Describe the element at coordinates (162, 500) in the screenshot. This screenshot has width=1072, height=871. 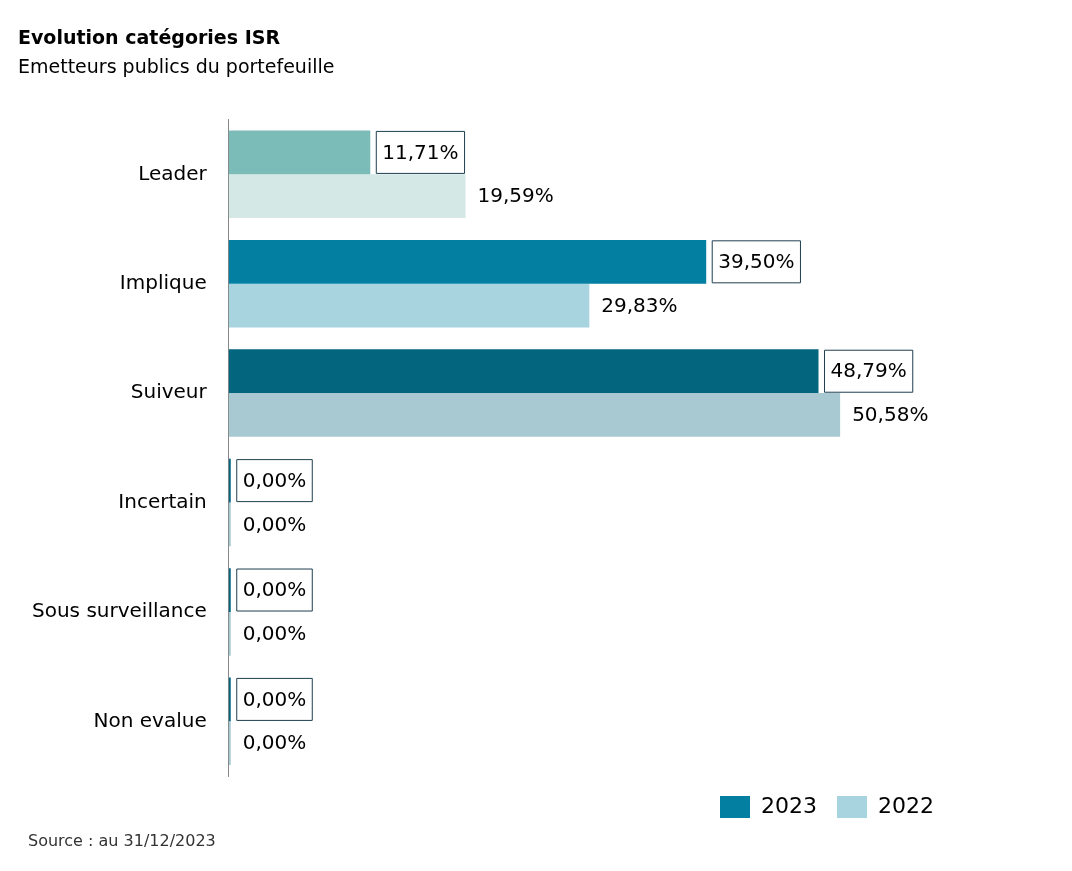
I see `y-tick-label: Incertain` at that location.